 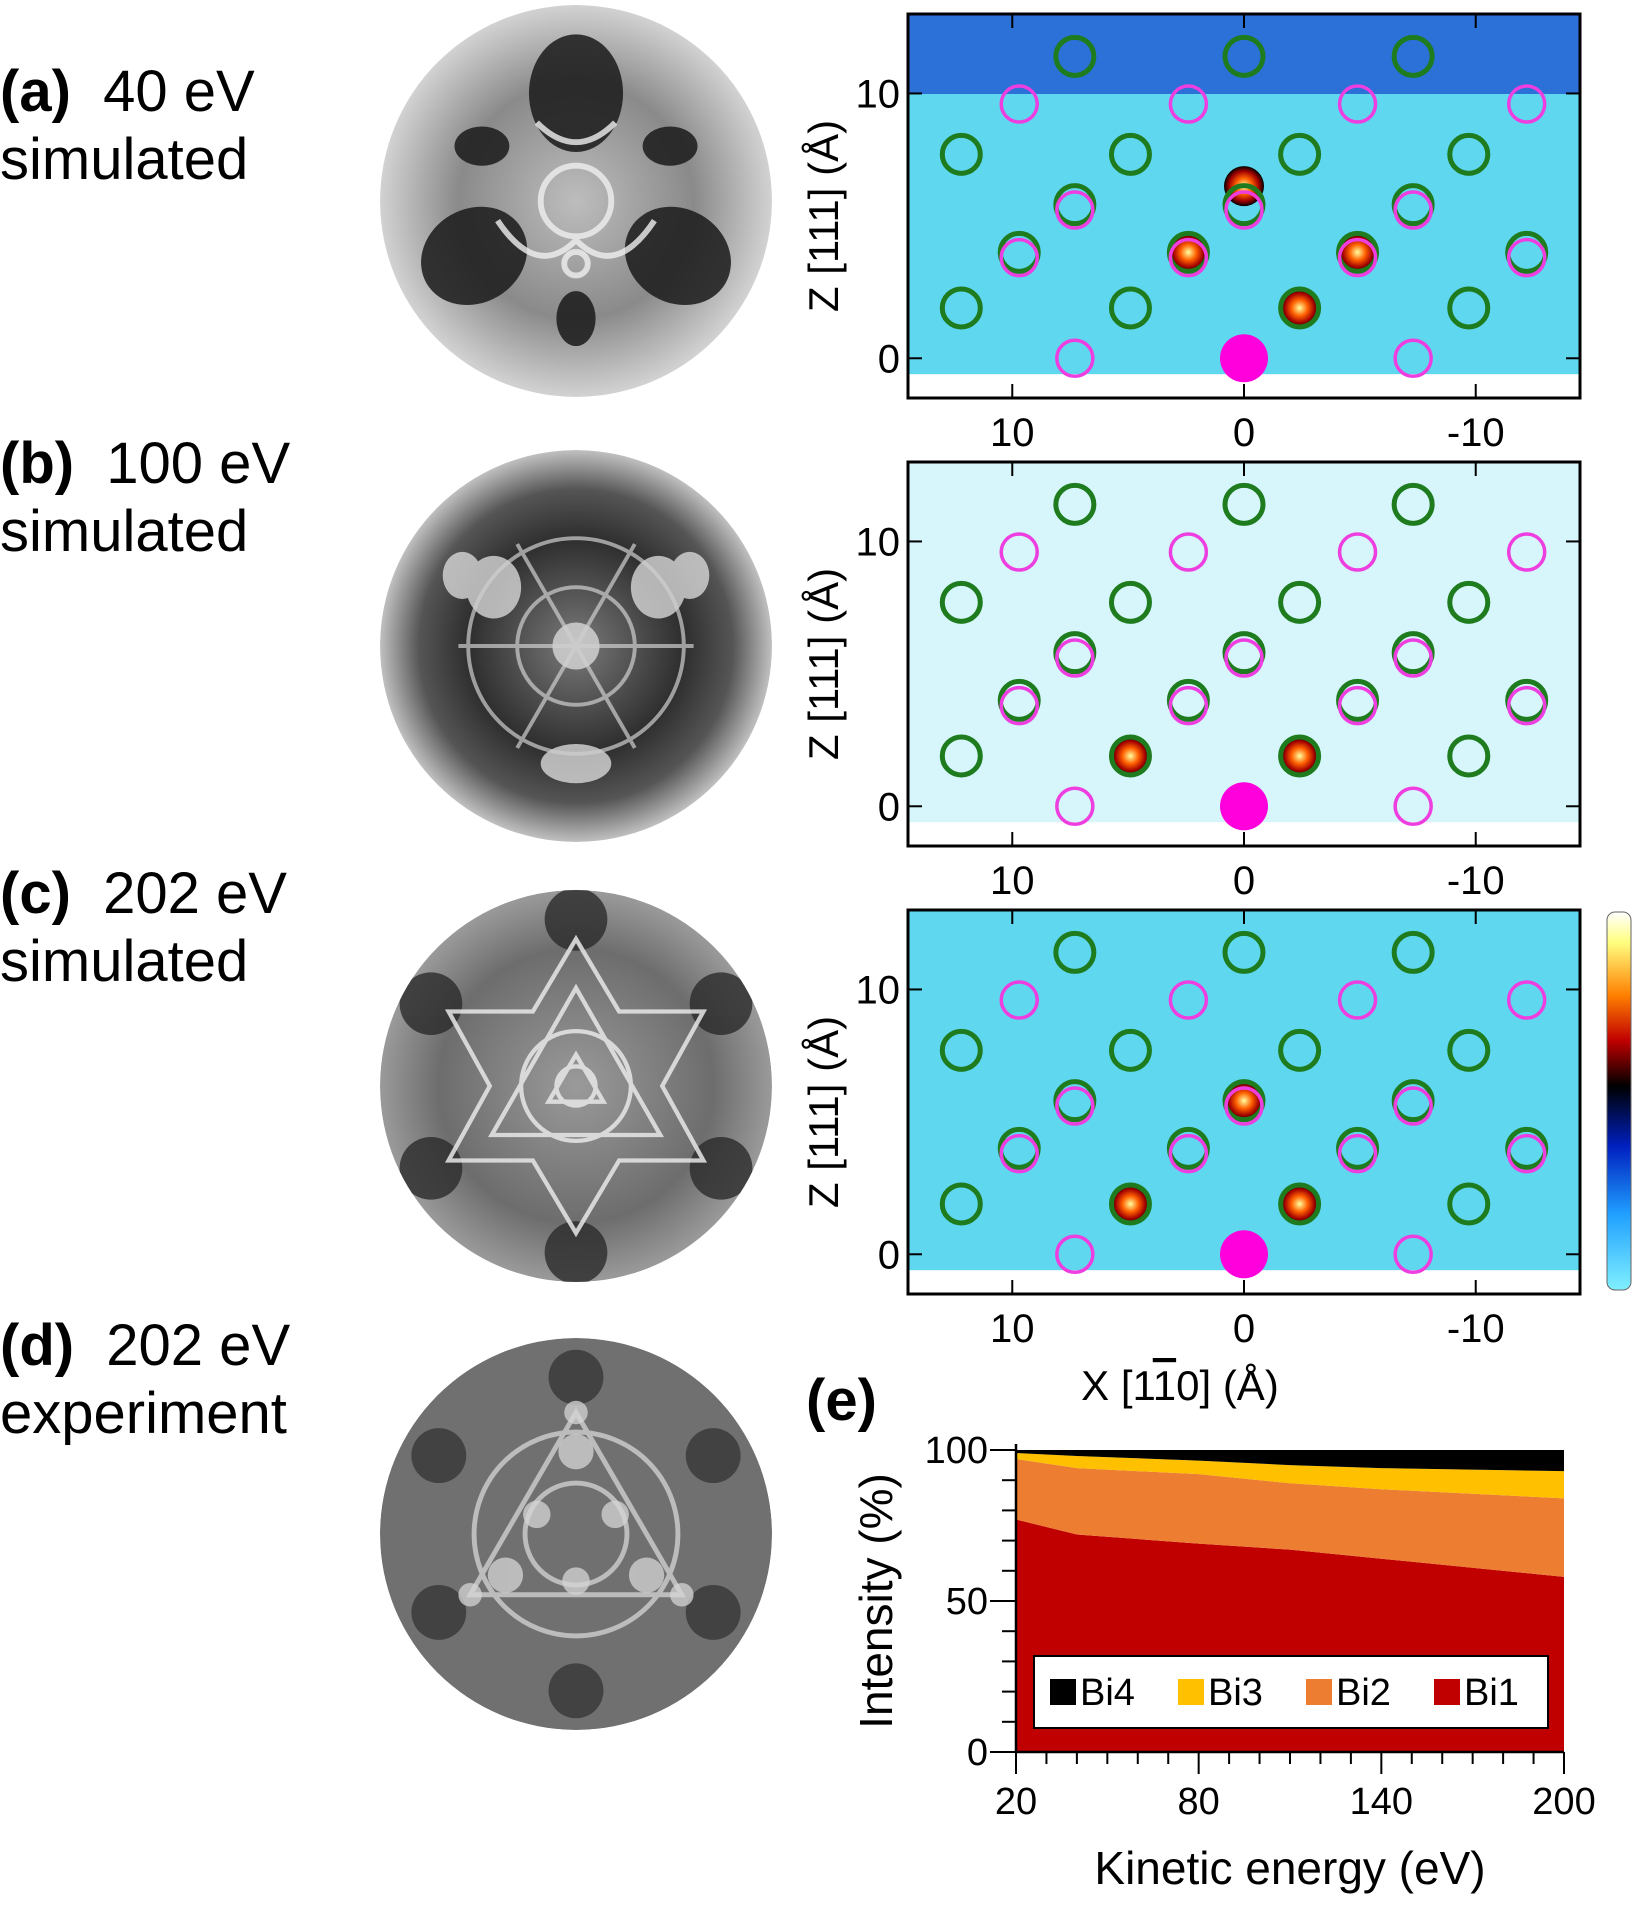 What do you see at coordinates (1381, 1802) in the screenshot?
I see `x-tick-label: 140` at bounding box center [1381, 1802].